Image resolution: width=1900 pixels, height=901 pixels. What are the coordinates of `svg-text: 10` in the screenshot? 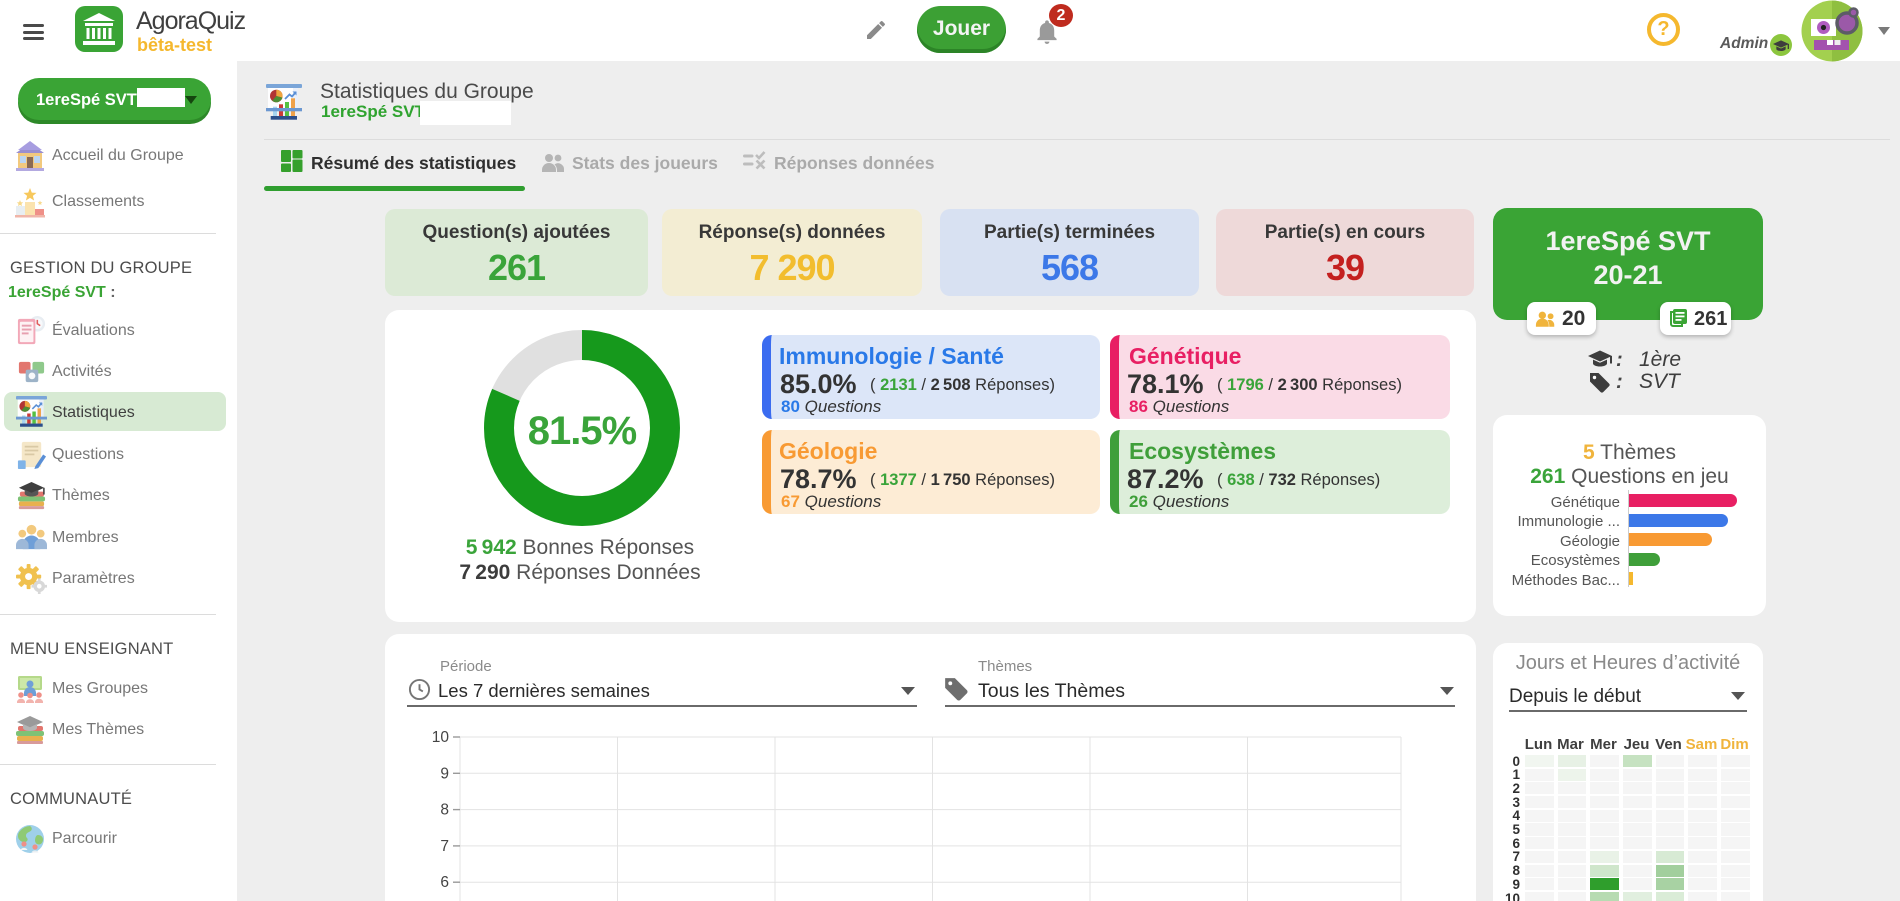 It's located at (441, 737).